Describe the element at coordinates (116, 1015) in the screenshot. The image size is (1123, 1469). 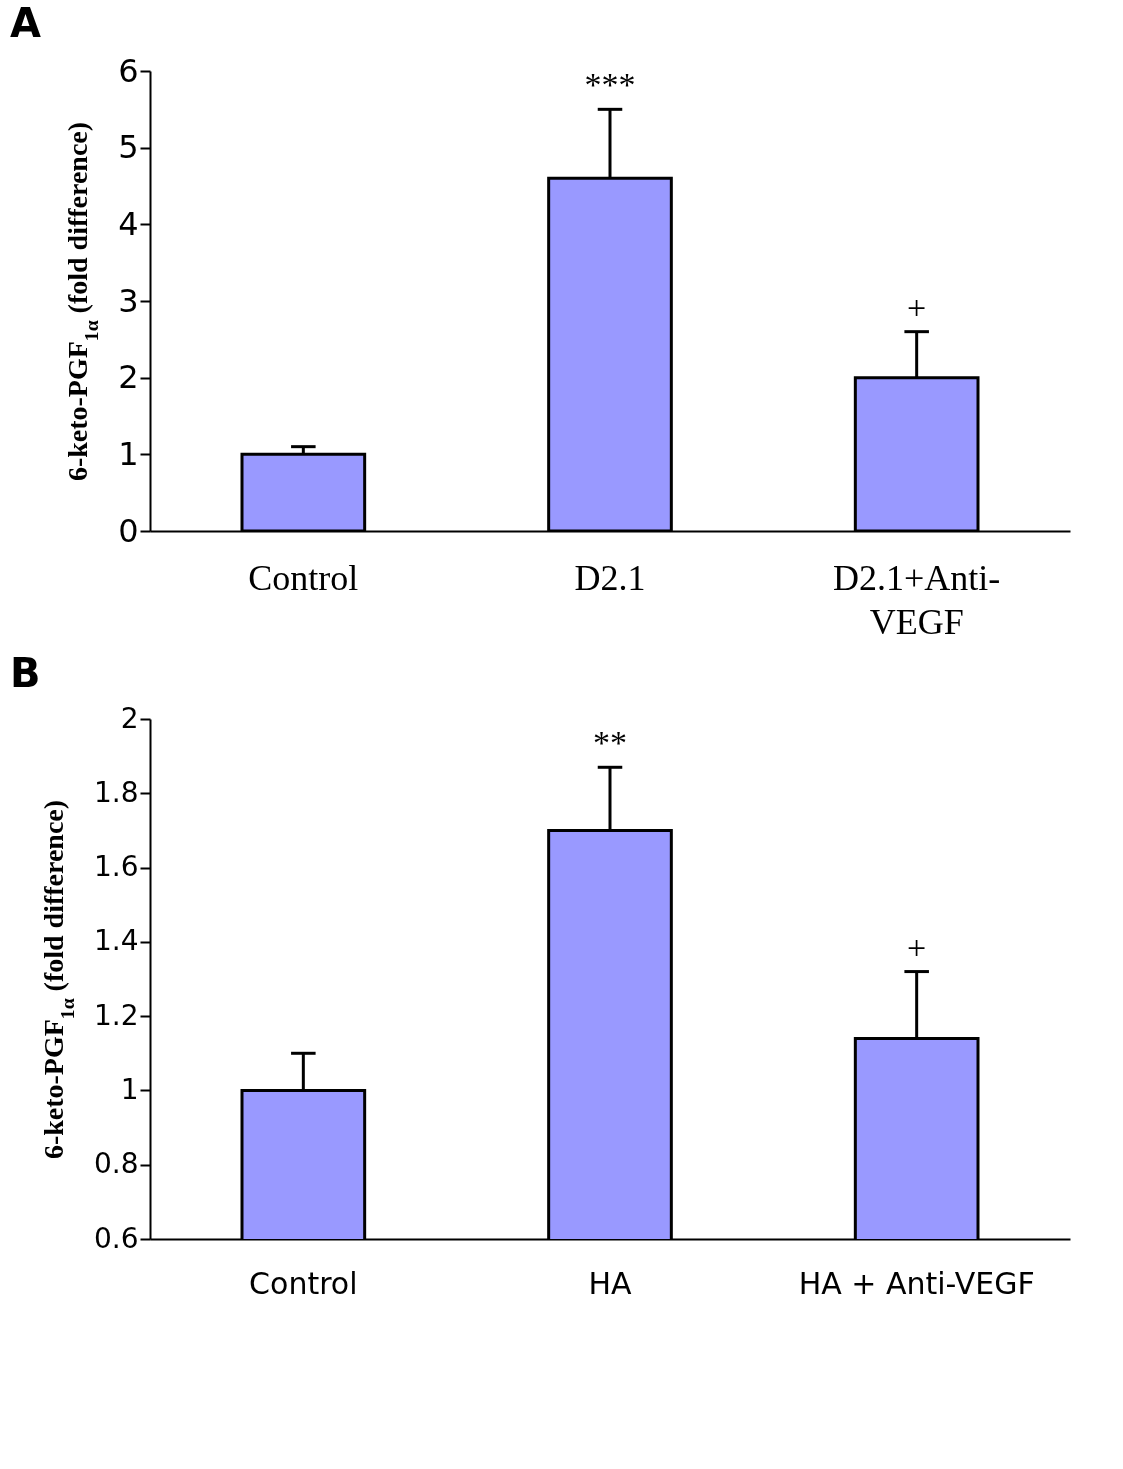
I see `y-tick-label: 1.2` at that location.